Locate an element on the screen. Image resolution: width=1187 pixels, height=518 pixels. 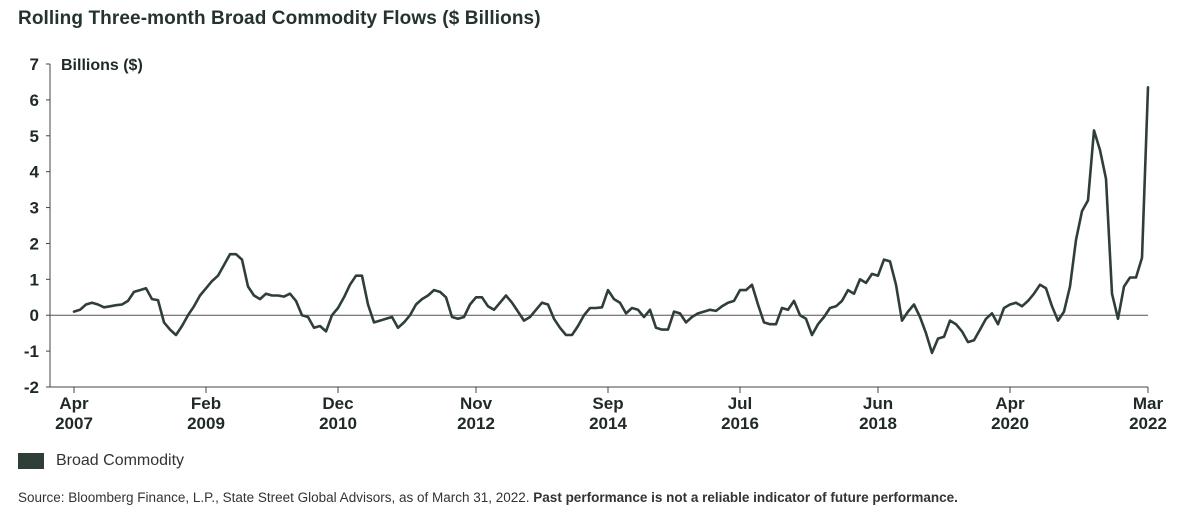
y-tick-label: 5 is located at coordinates (34, 136).